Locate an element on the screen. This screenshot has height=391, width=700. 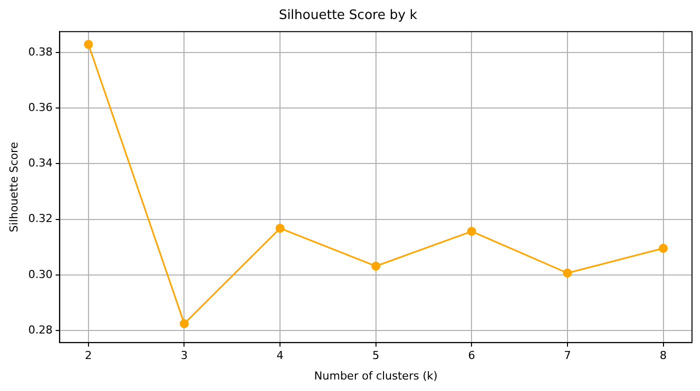
y-tick-label: 0.36 is located at coordinates (40, 107).